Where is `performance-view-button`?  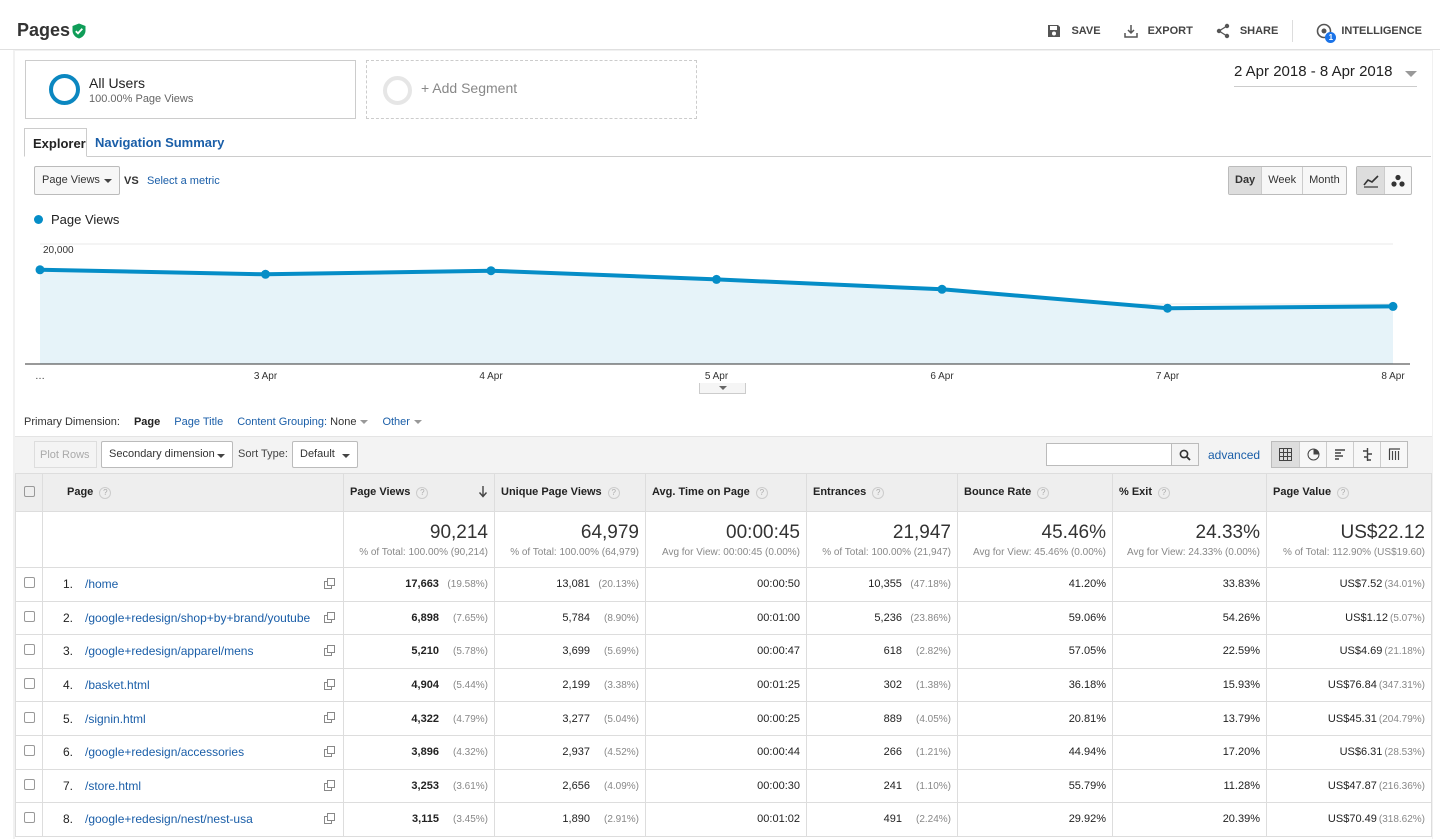
performance-view-button is located at coordinates (1339, 454).